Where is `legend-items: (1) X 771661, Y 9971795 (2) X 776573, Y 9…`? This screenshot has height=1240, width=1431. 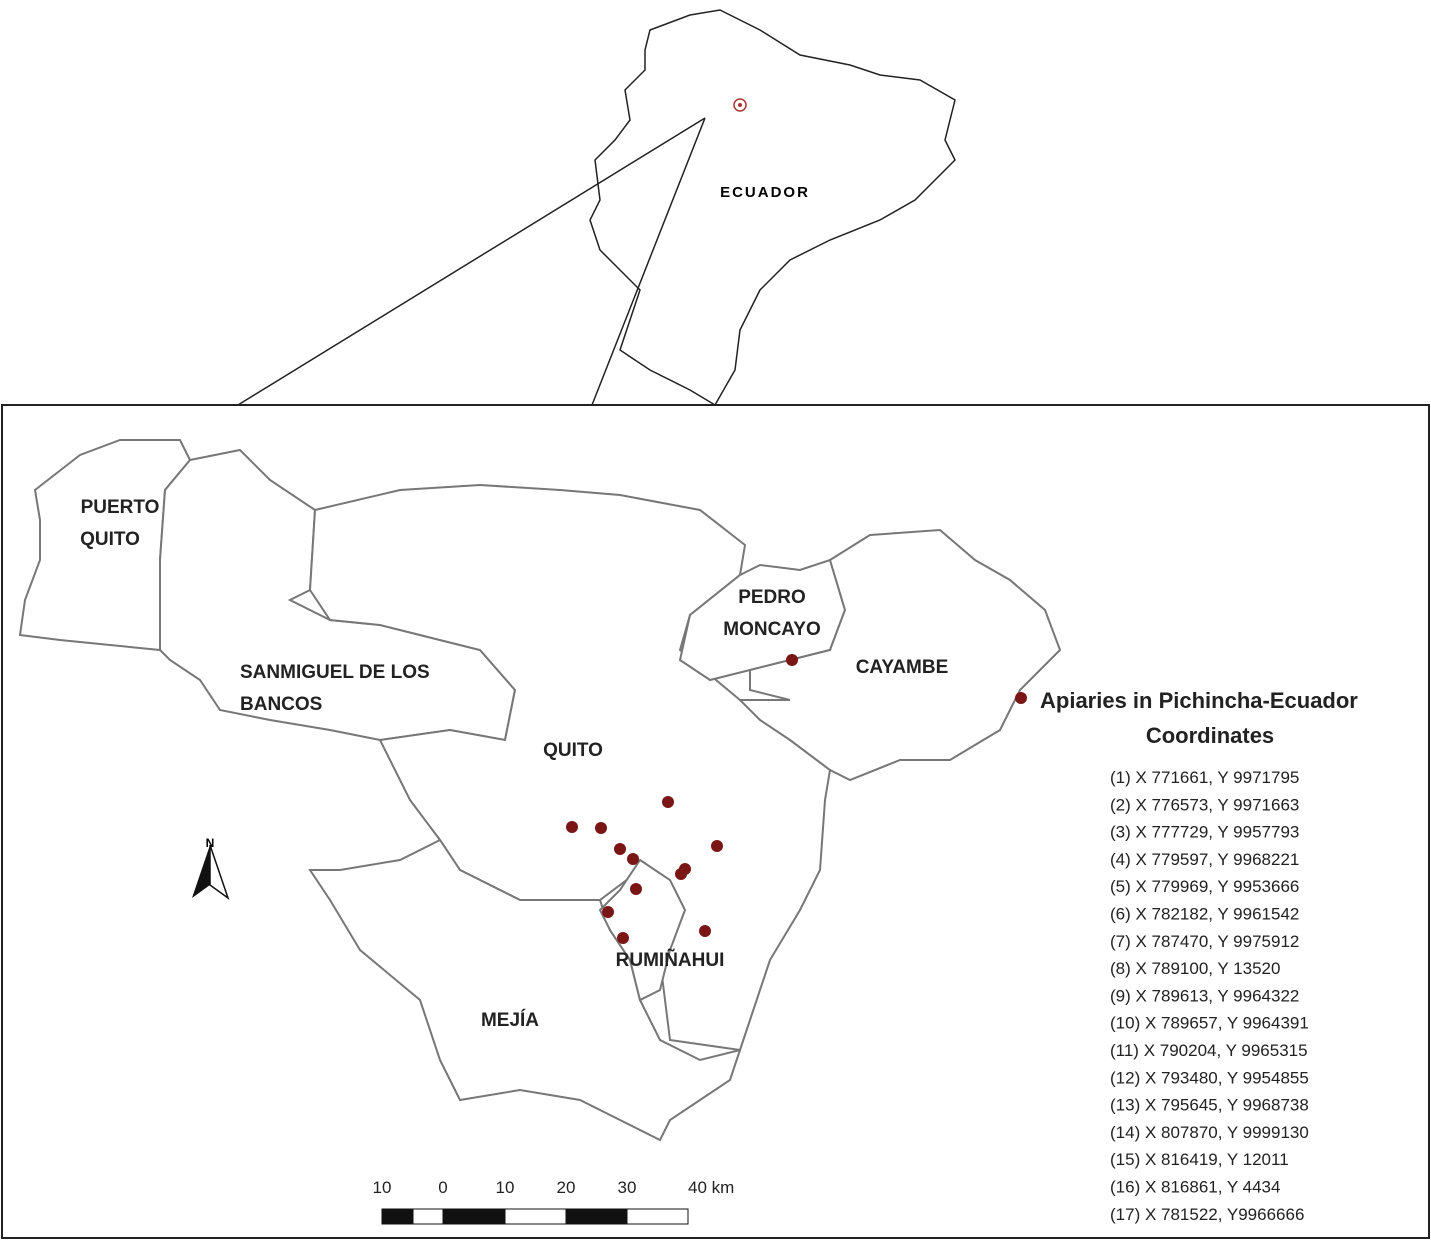 legend-items: (1) X 771661, Y 9971795 (2) X 776573, Y 9… is located at coordinates (1209, 996).